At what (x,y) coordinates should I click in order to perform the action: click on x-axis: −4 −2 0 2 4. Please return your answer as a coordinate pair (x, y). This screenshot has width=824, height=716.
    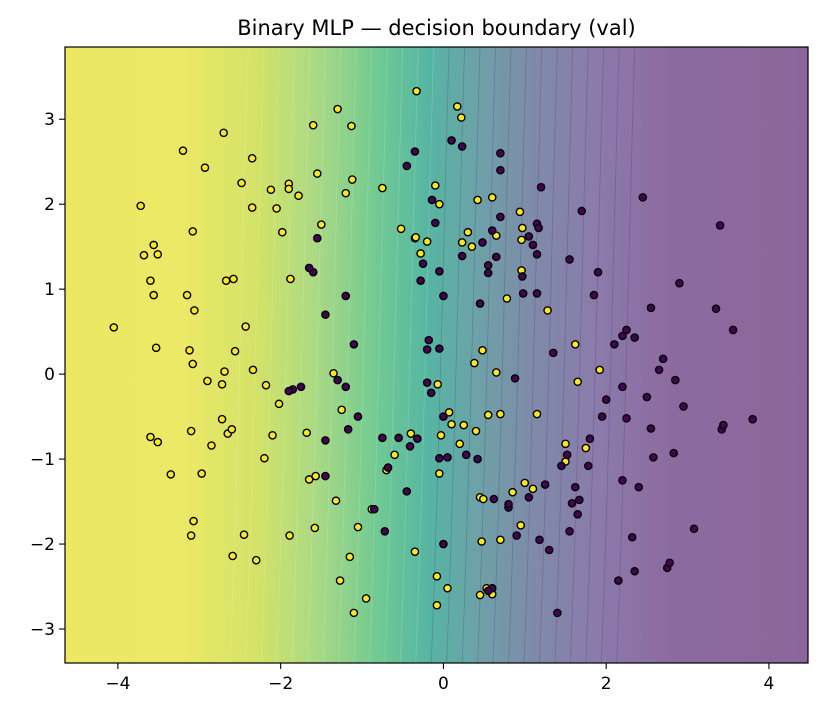
    Looking at the image, I should click on (439, 678).